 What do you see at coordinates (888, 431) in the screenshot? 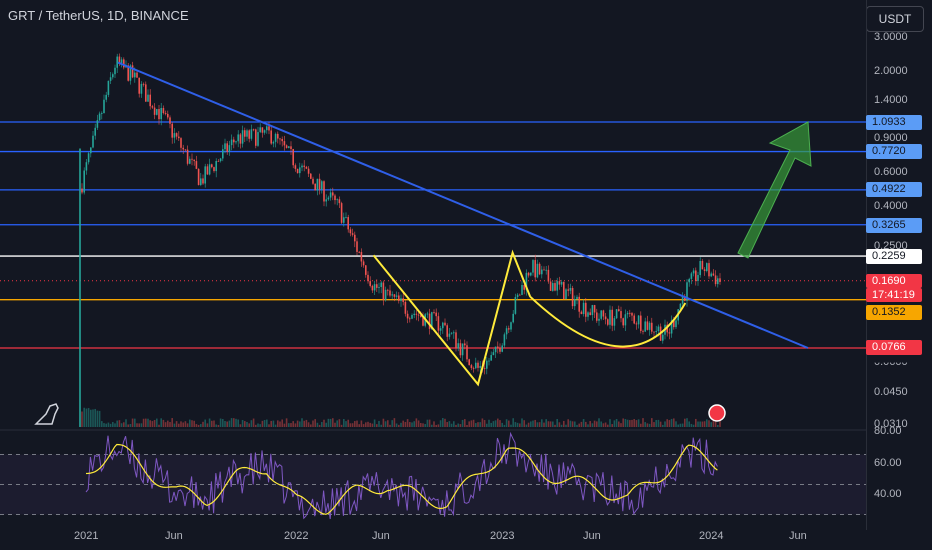
I see `rsi-tick-label: 80.00` at bounding box center [888, 431].